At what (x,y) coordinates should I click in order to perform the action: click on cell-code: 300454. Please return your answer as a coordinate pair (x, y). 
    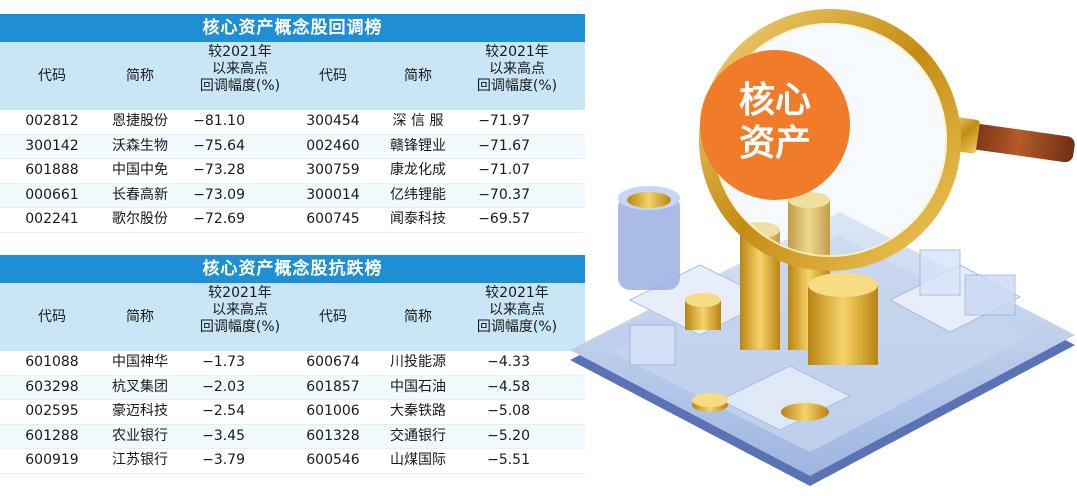
    Looking at the image, I should click on (333, 121).